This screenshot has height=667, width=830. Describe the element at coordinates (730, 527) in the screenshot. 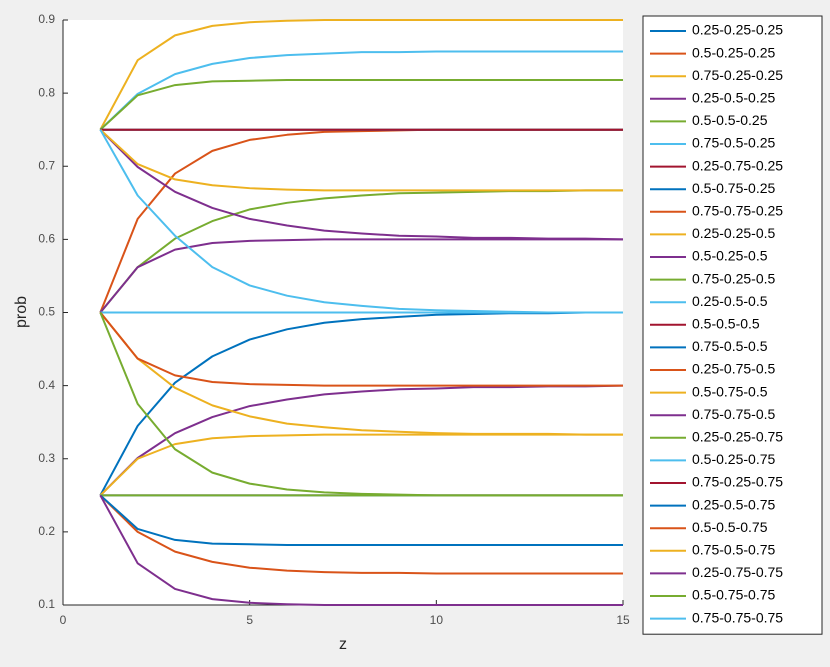

I see `legend-label: 0.5-0.5-0.75` at that location.